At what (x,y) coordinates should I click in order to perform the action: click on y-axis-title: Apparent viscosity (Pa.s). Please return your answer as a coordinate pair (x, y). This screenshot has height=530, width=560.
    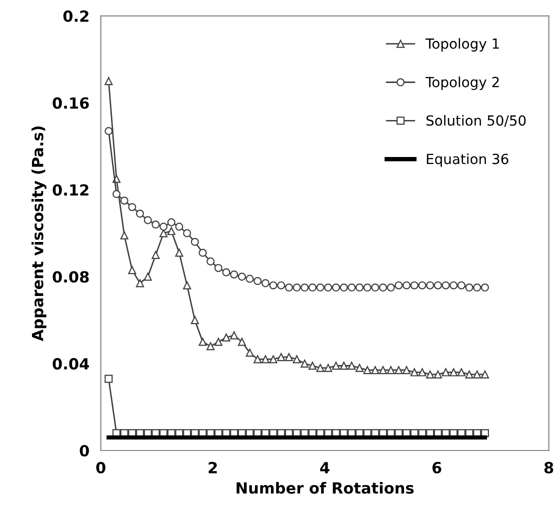
    Looking at the image, I should click on (39, 234).